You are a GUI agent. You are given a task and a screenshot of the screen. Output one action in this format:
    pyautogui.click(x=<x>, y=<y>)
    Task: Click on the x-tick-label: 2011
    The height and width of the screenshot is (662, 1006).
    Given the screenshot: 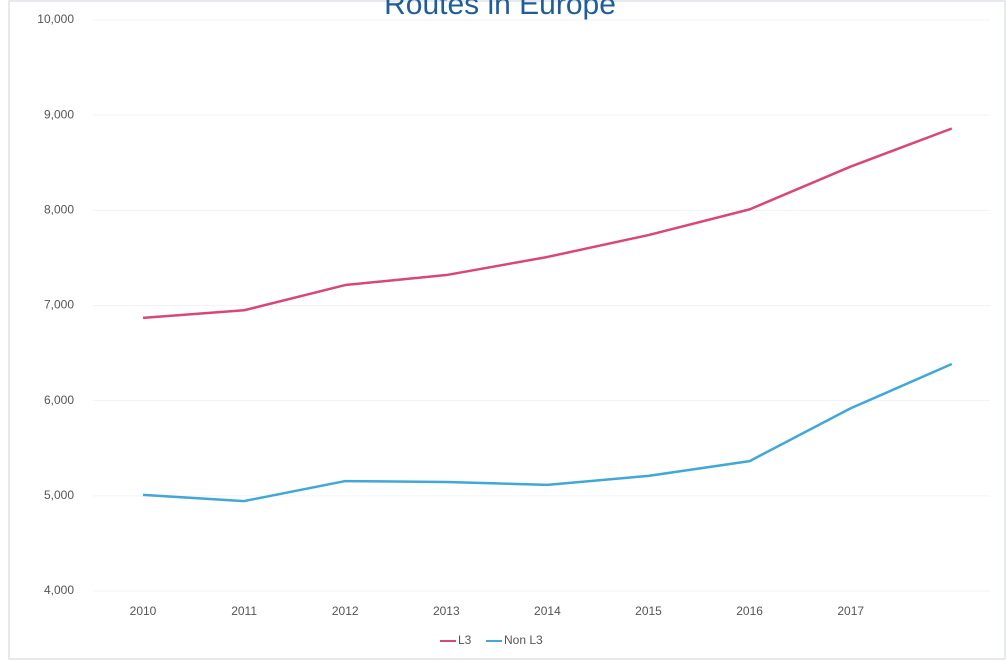 What is the action you would take?
    pyautogui.click(x=244, y=611)
    